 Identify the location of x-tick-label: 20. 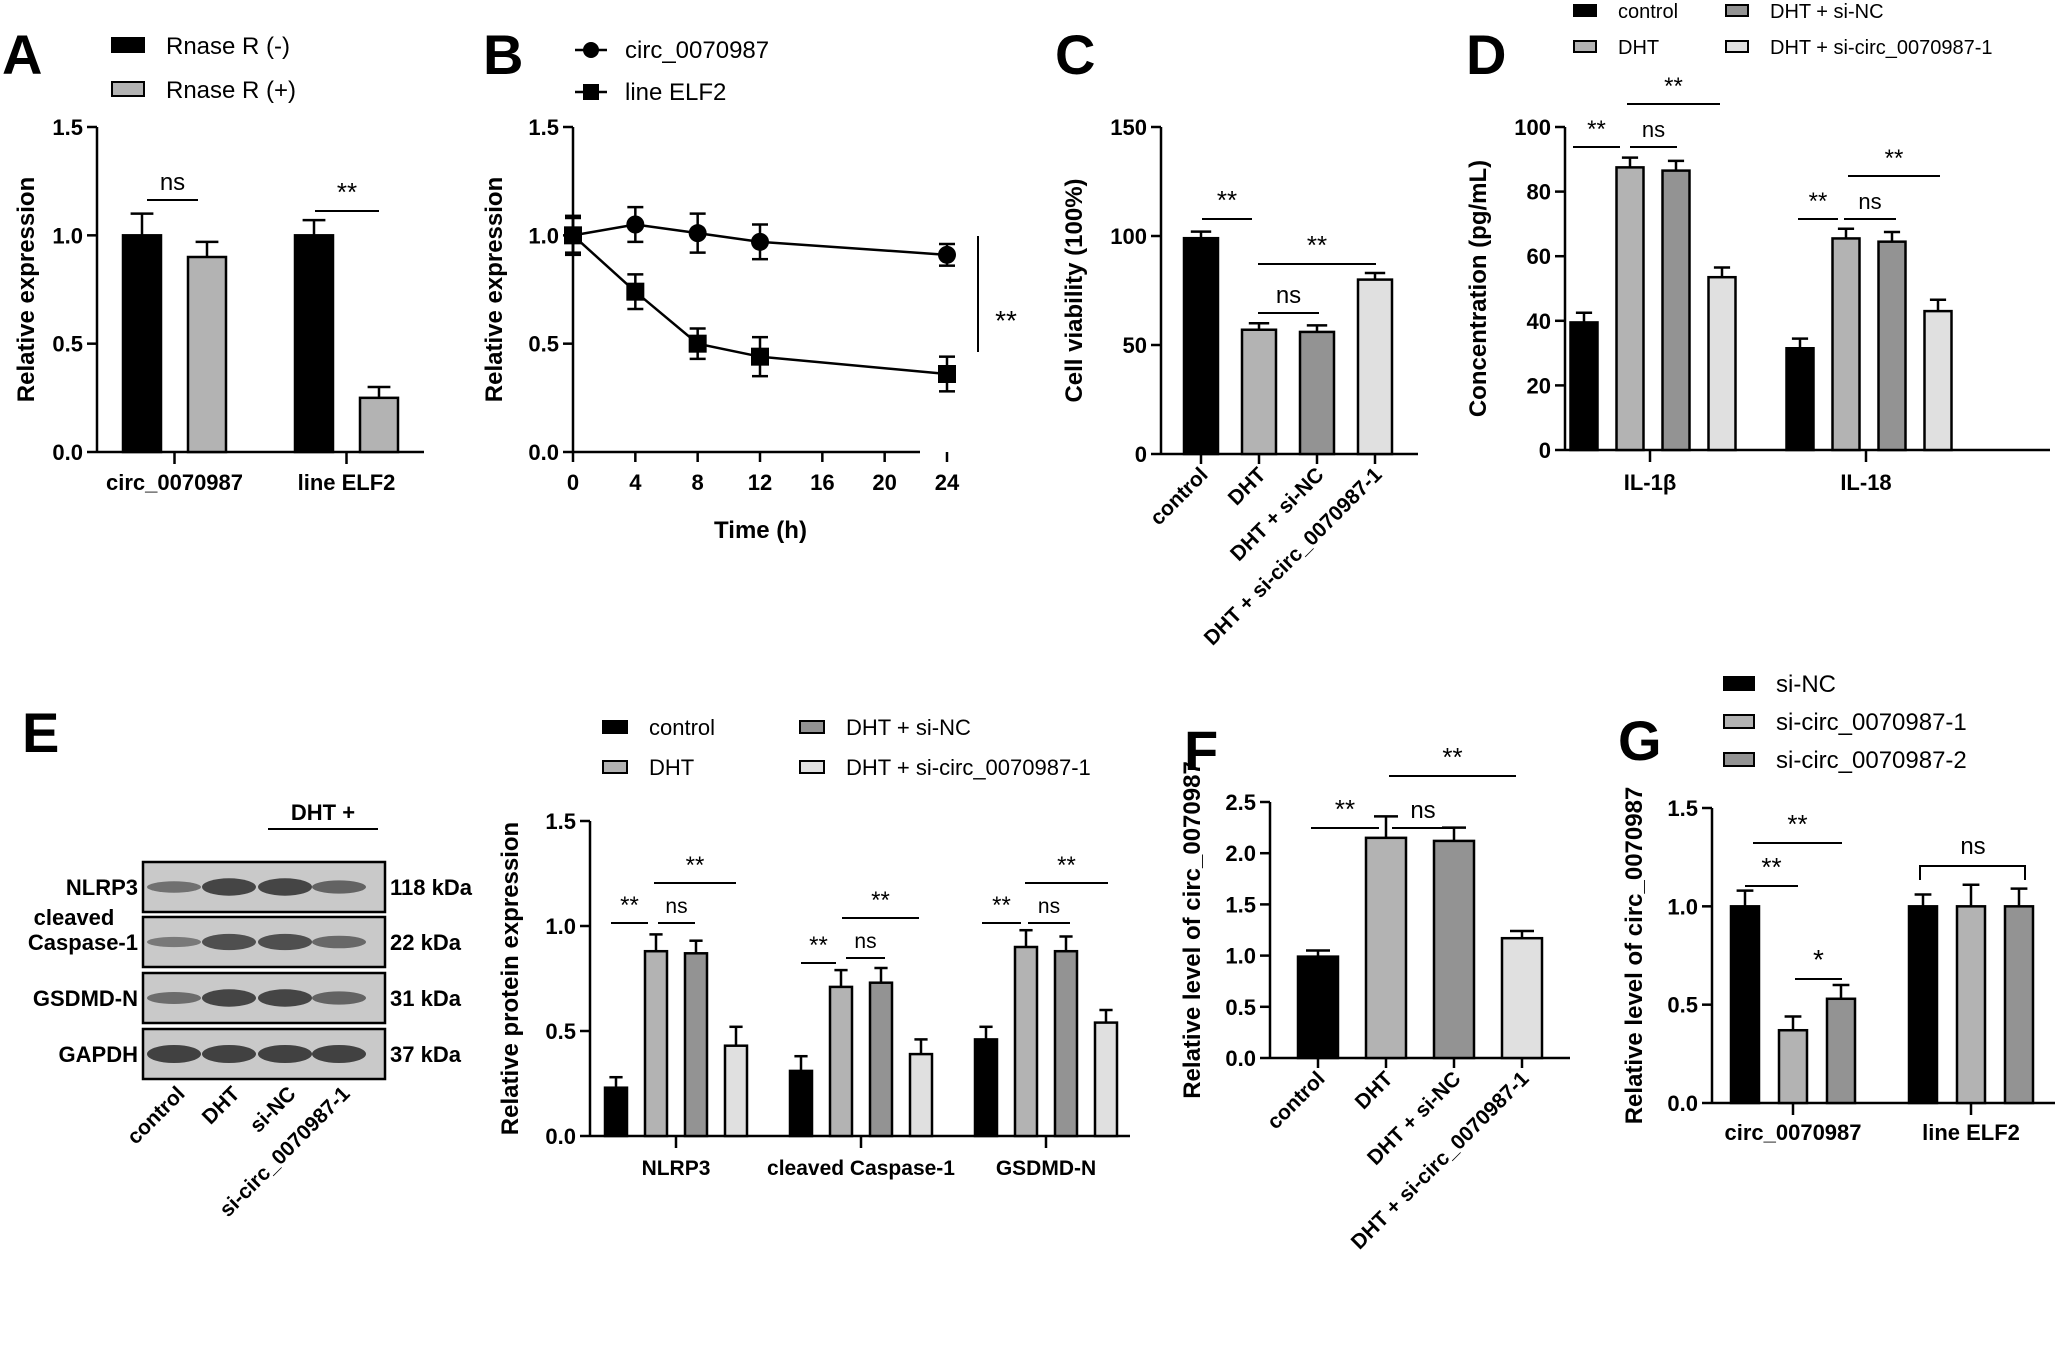
(884, 482).